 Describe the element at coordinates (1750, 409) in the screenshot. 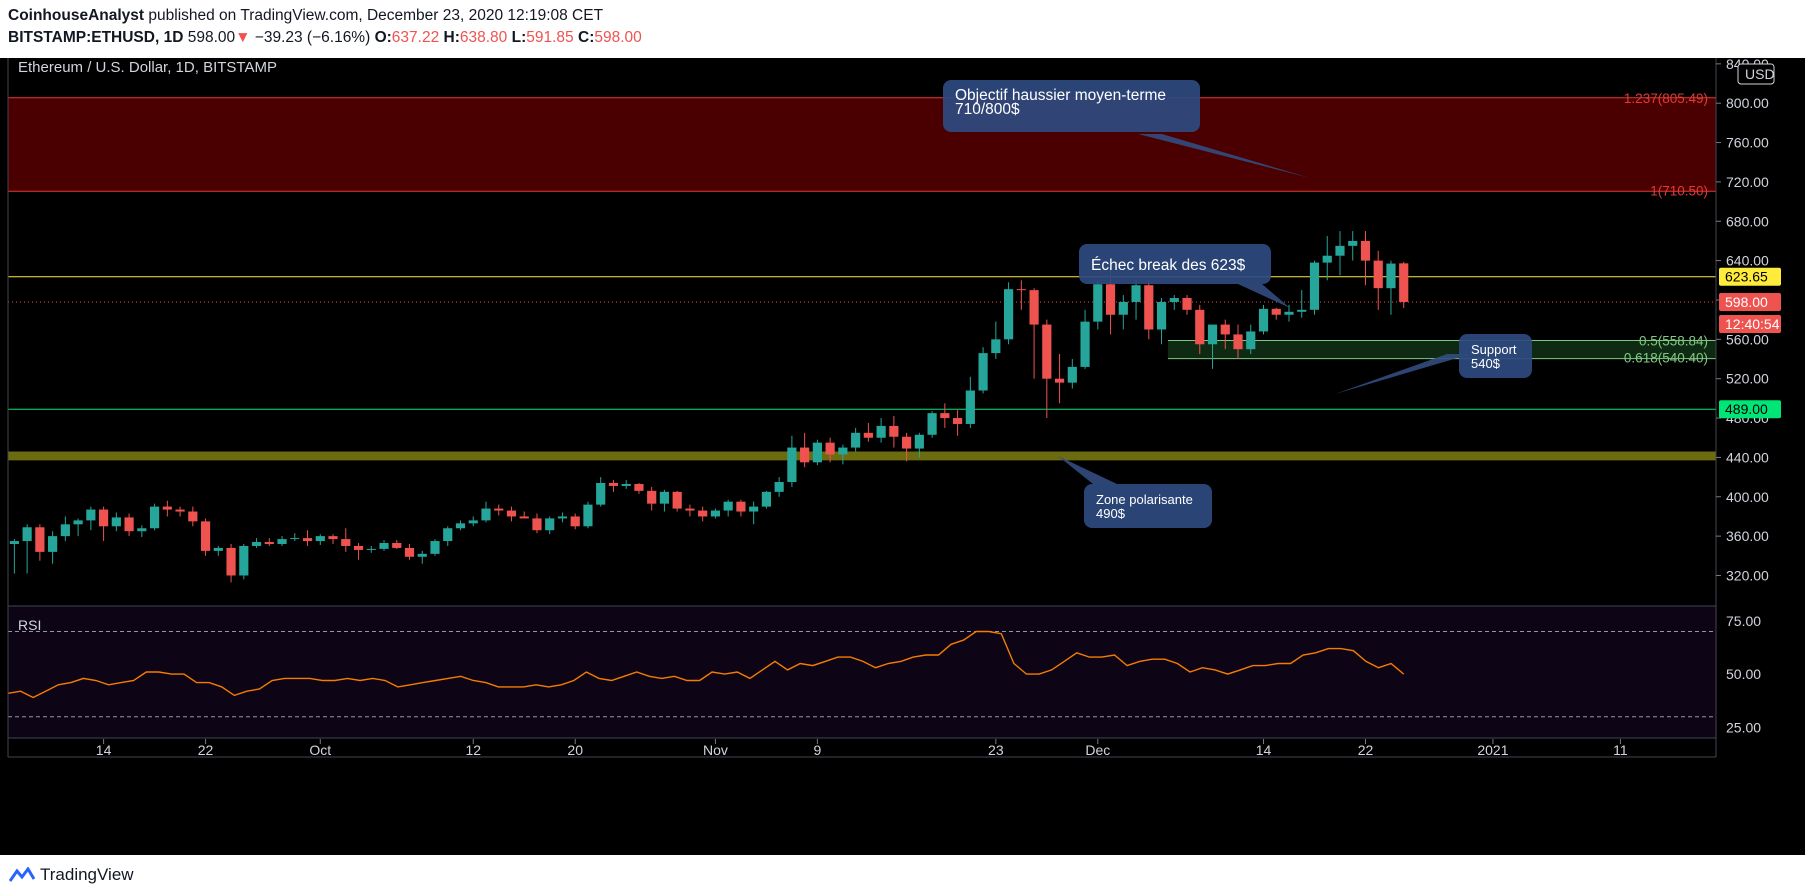

I see `level-tag-bg` at that location.